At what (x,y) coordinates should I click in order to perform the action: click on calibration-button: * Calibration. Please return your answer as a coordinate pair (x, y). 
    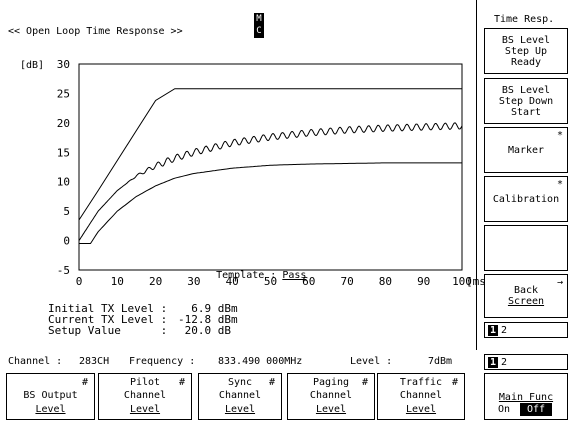
    Looking at the image, I should click on (526, 199).